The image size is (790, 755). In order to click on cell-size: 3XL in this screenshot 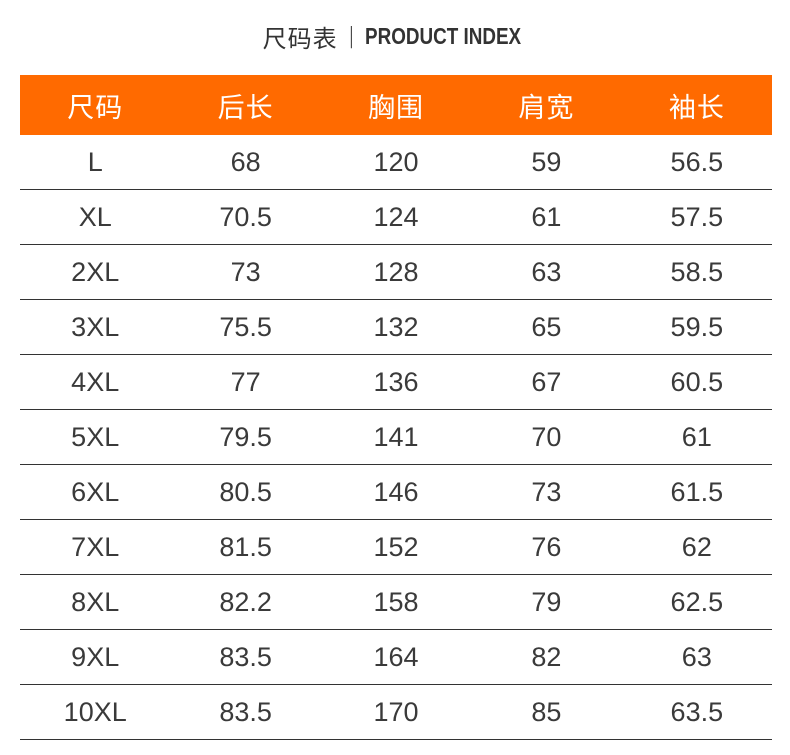, I will do `click(95, 326)`.